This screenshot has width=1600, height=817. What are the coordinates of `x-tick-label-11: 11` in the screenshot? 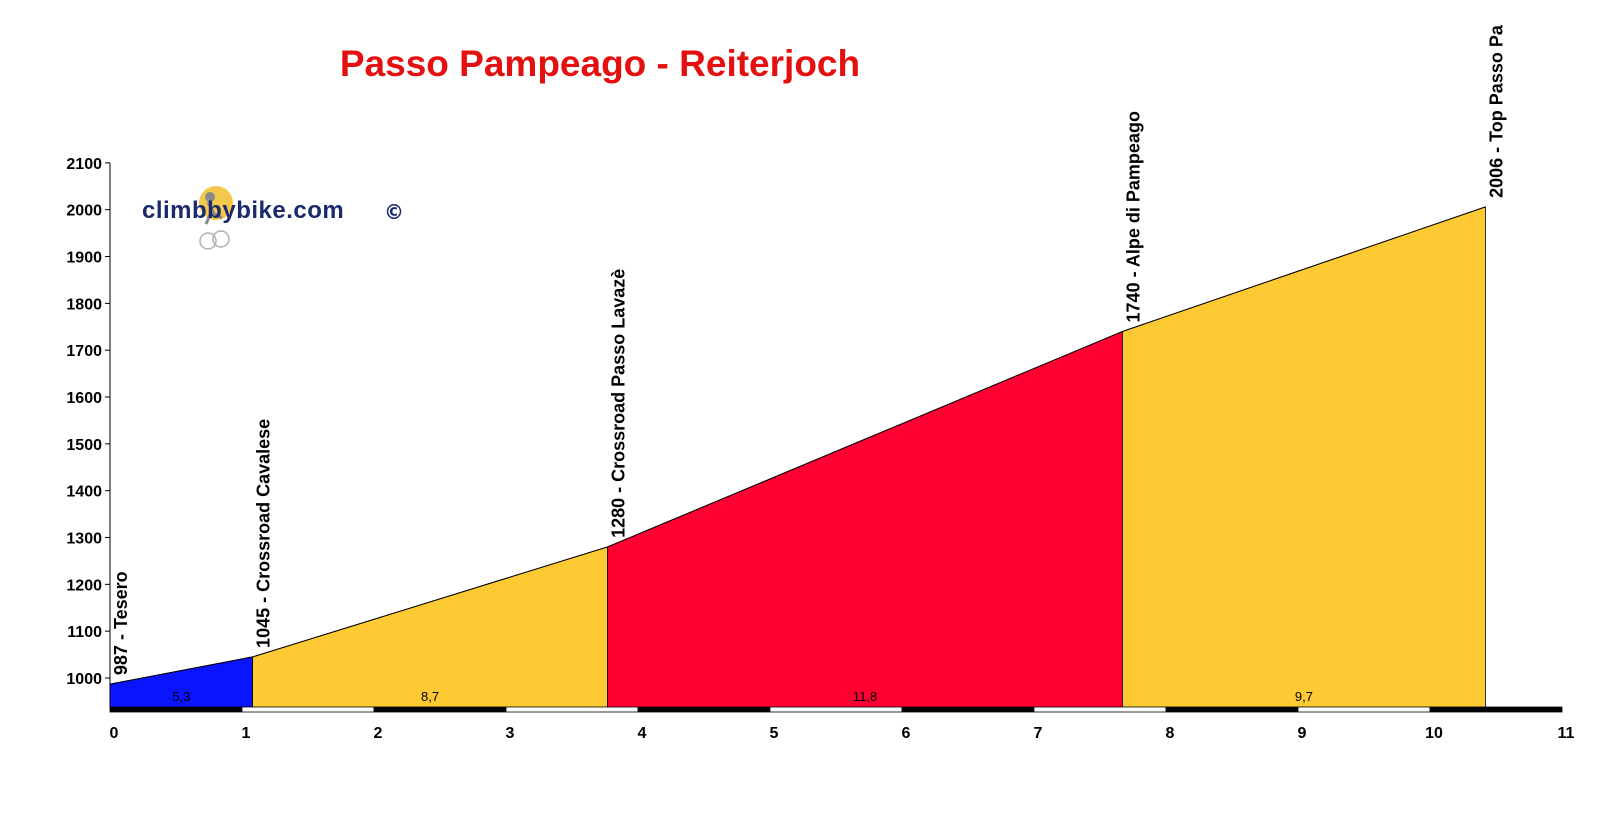 It's located at (1566, 733).